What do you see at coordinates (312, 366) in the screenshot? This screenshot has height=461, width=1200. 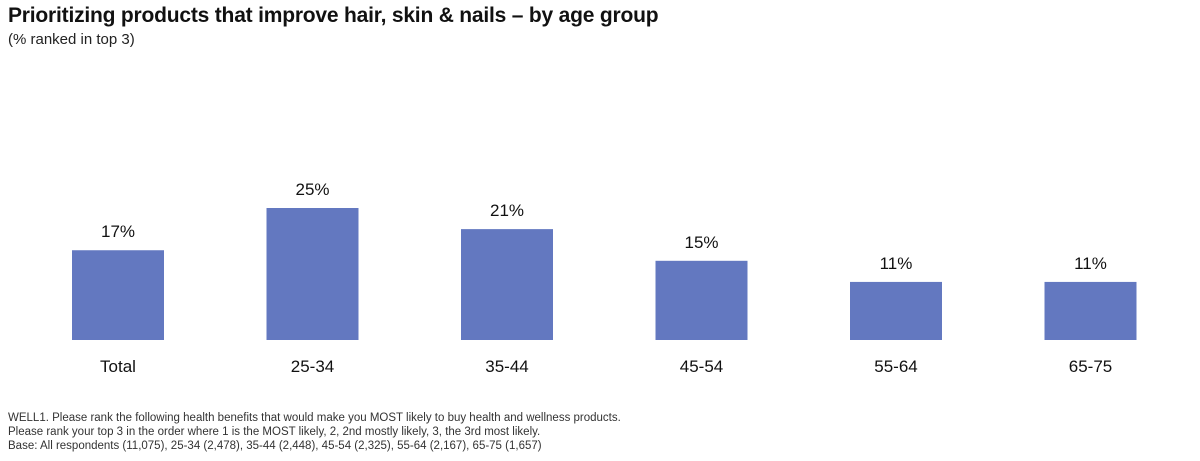 I see `category-label: 25-34` at bounding box center [312, 366].